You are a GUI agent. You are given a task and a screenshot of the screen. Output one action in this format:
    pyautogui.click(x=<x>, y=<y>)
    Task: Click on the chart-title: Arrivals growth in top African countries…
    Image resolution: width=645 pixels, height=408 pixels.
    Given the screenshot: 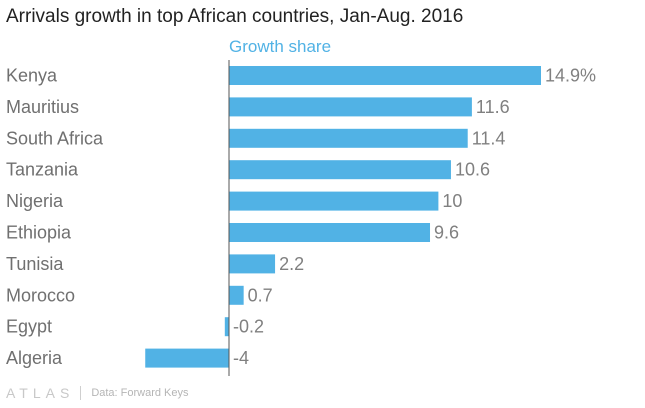 What is the action you would take?
    pyautogui.click(x=235, y=16)
    